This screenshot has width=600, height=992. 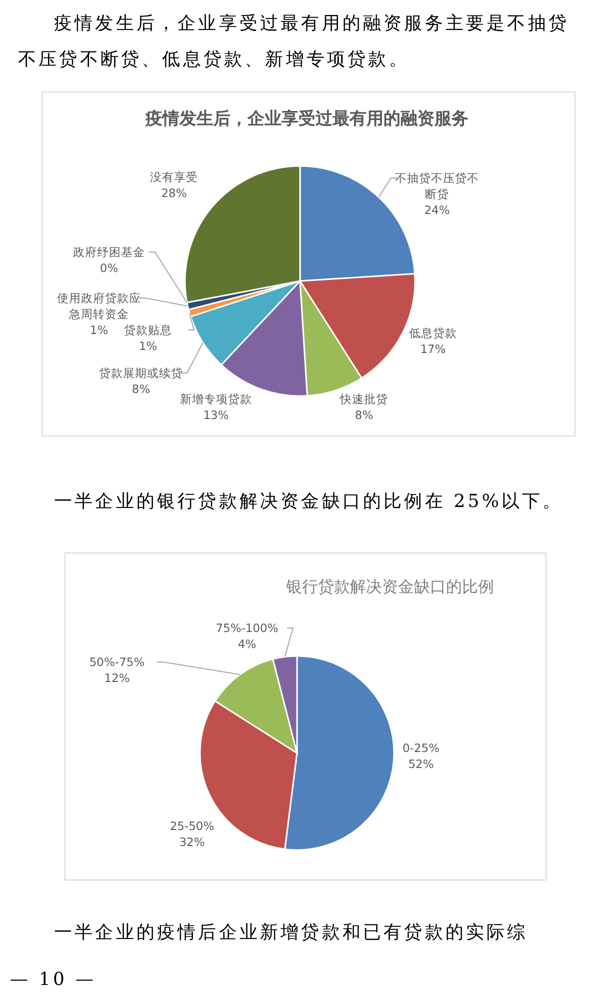 I want to click on data-label: 32%, so click(x=192, y=842).